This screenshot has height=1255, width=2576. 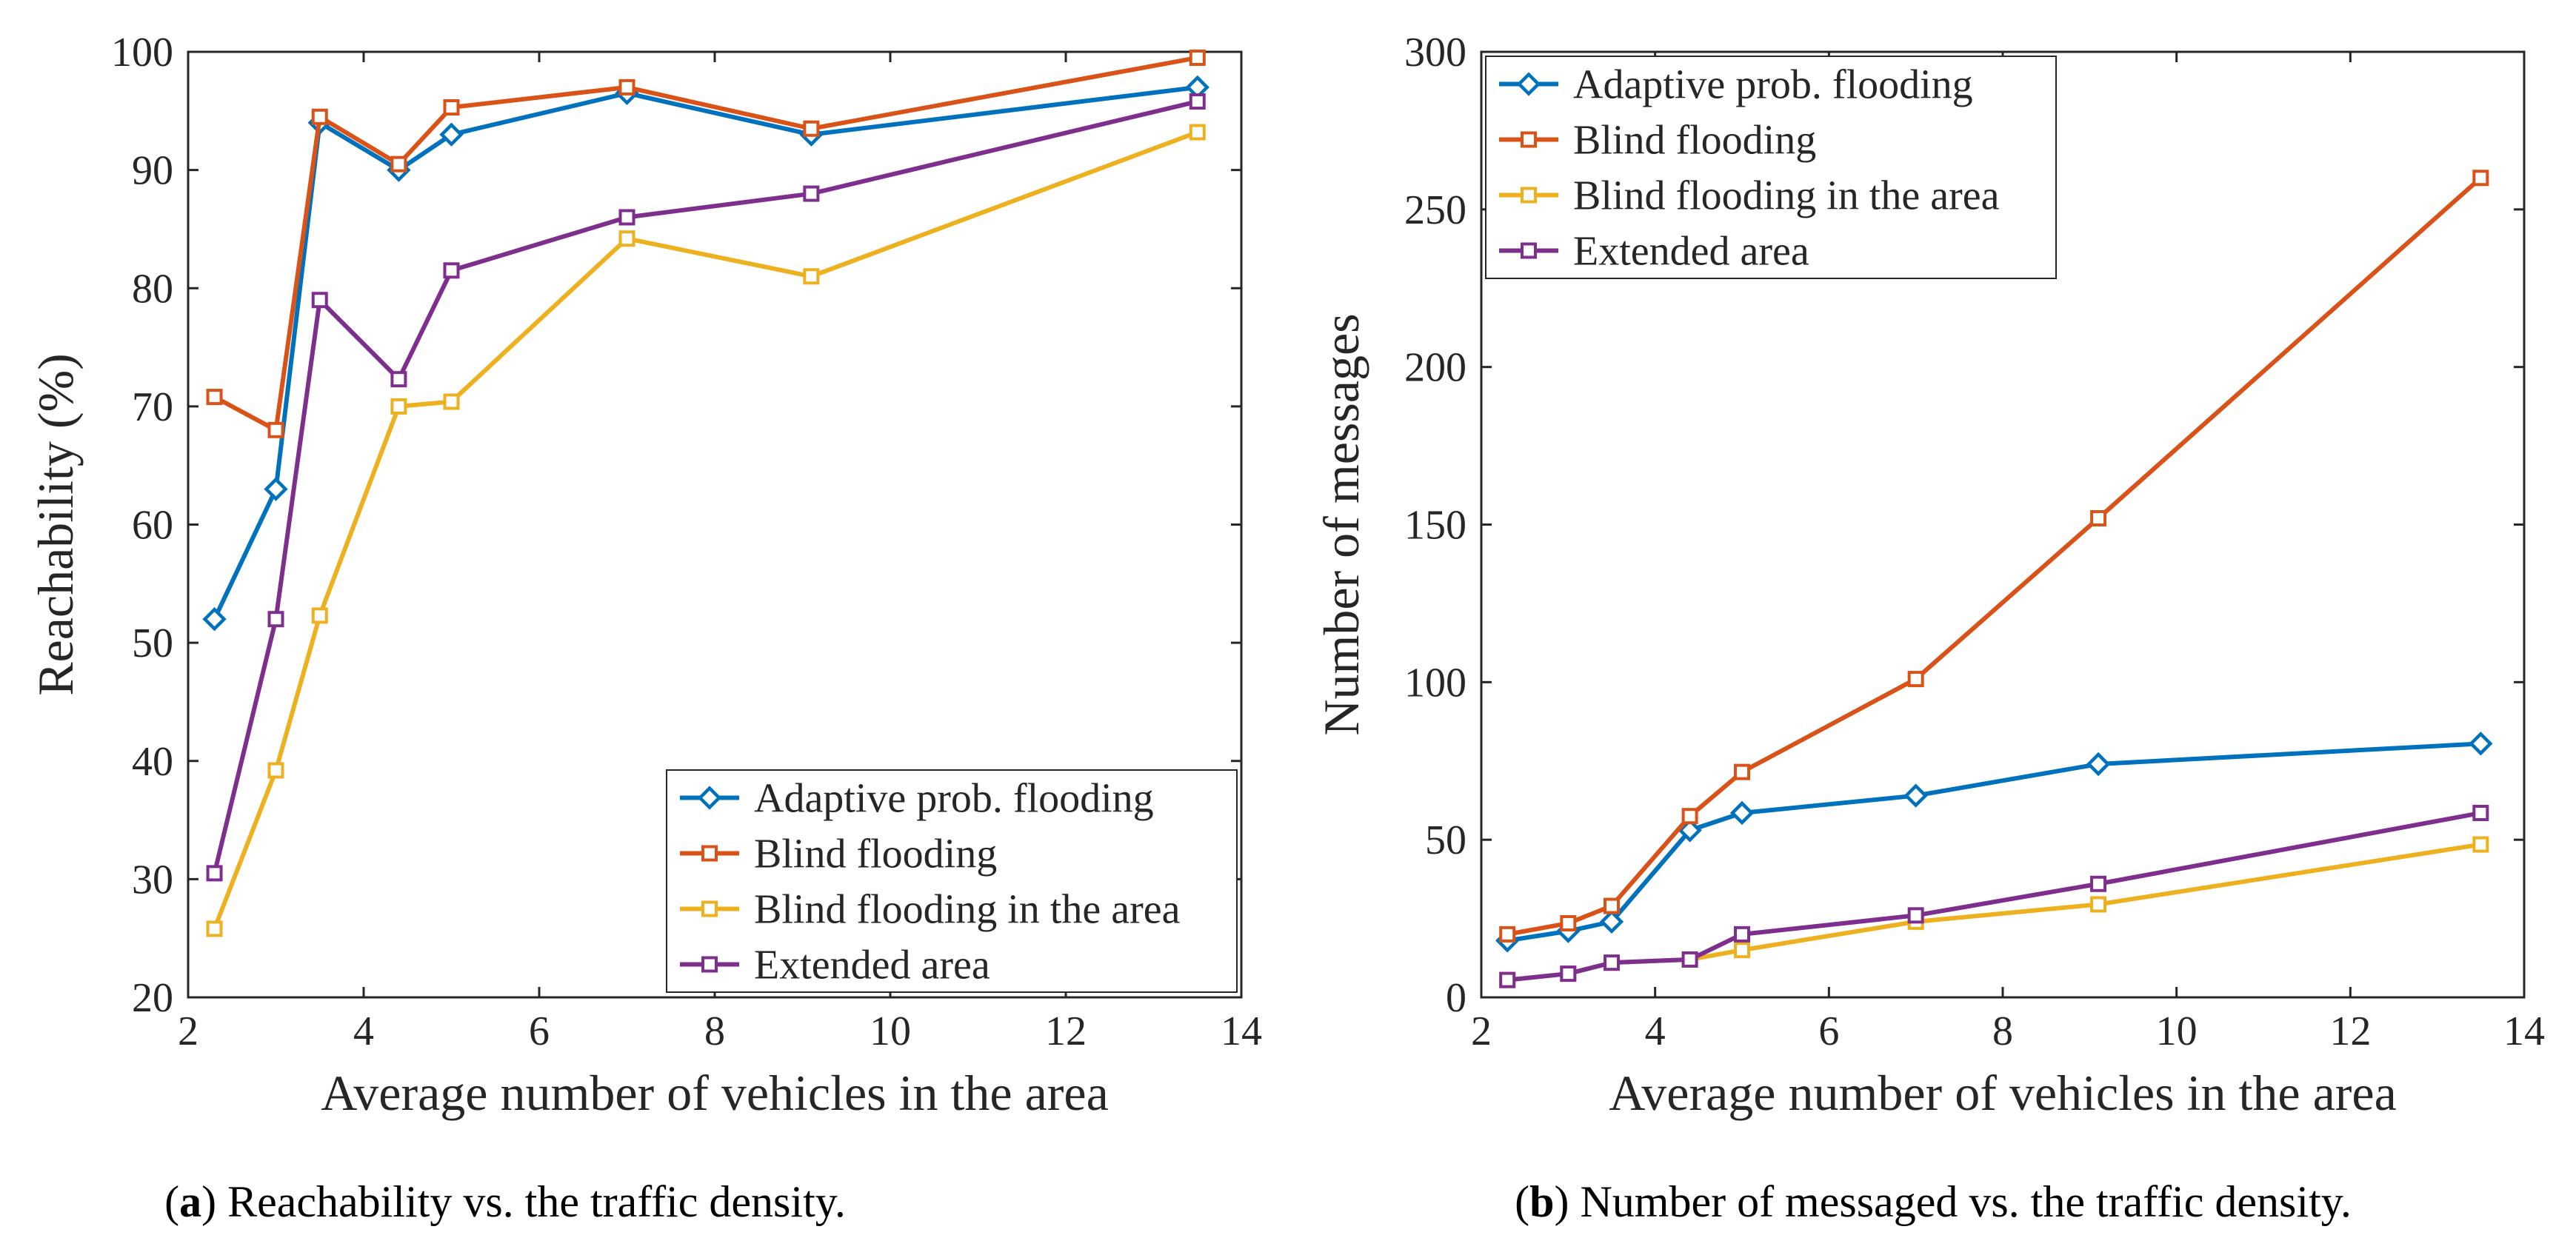 I want to click on y-tick-label: 40, so click(x=152, y=762).